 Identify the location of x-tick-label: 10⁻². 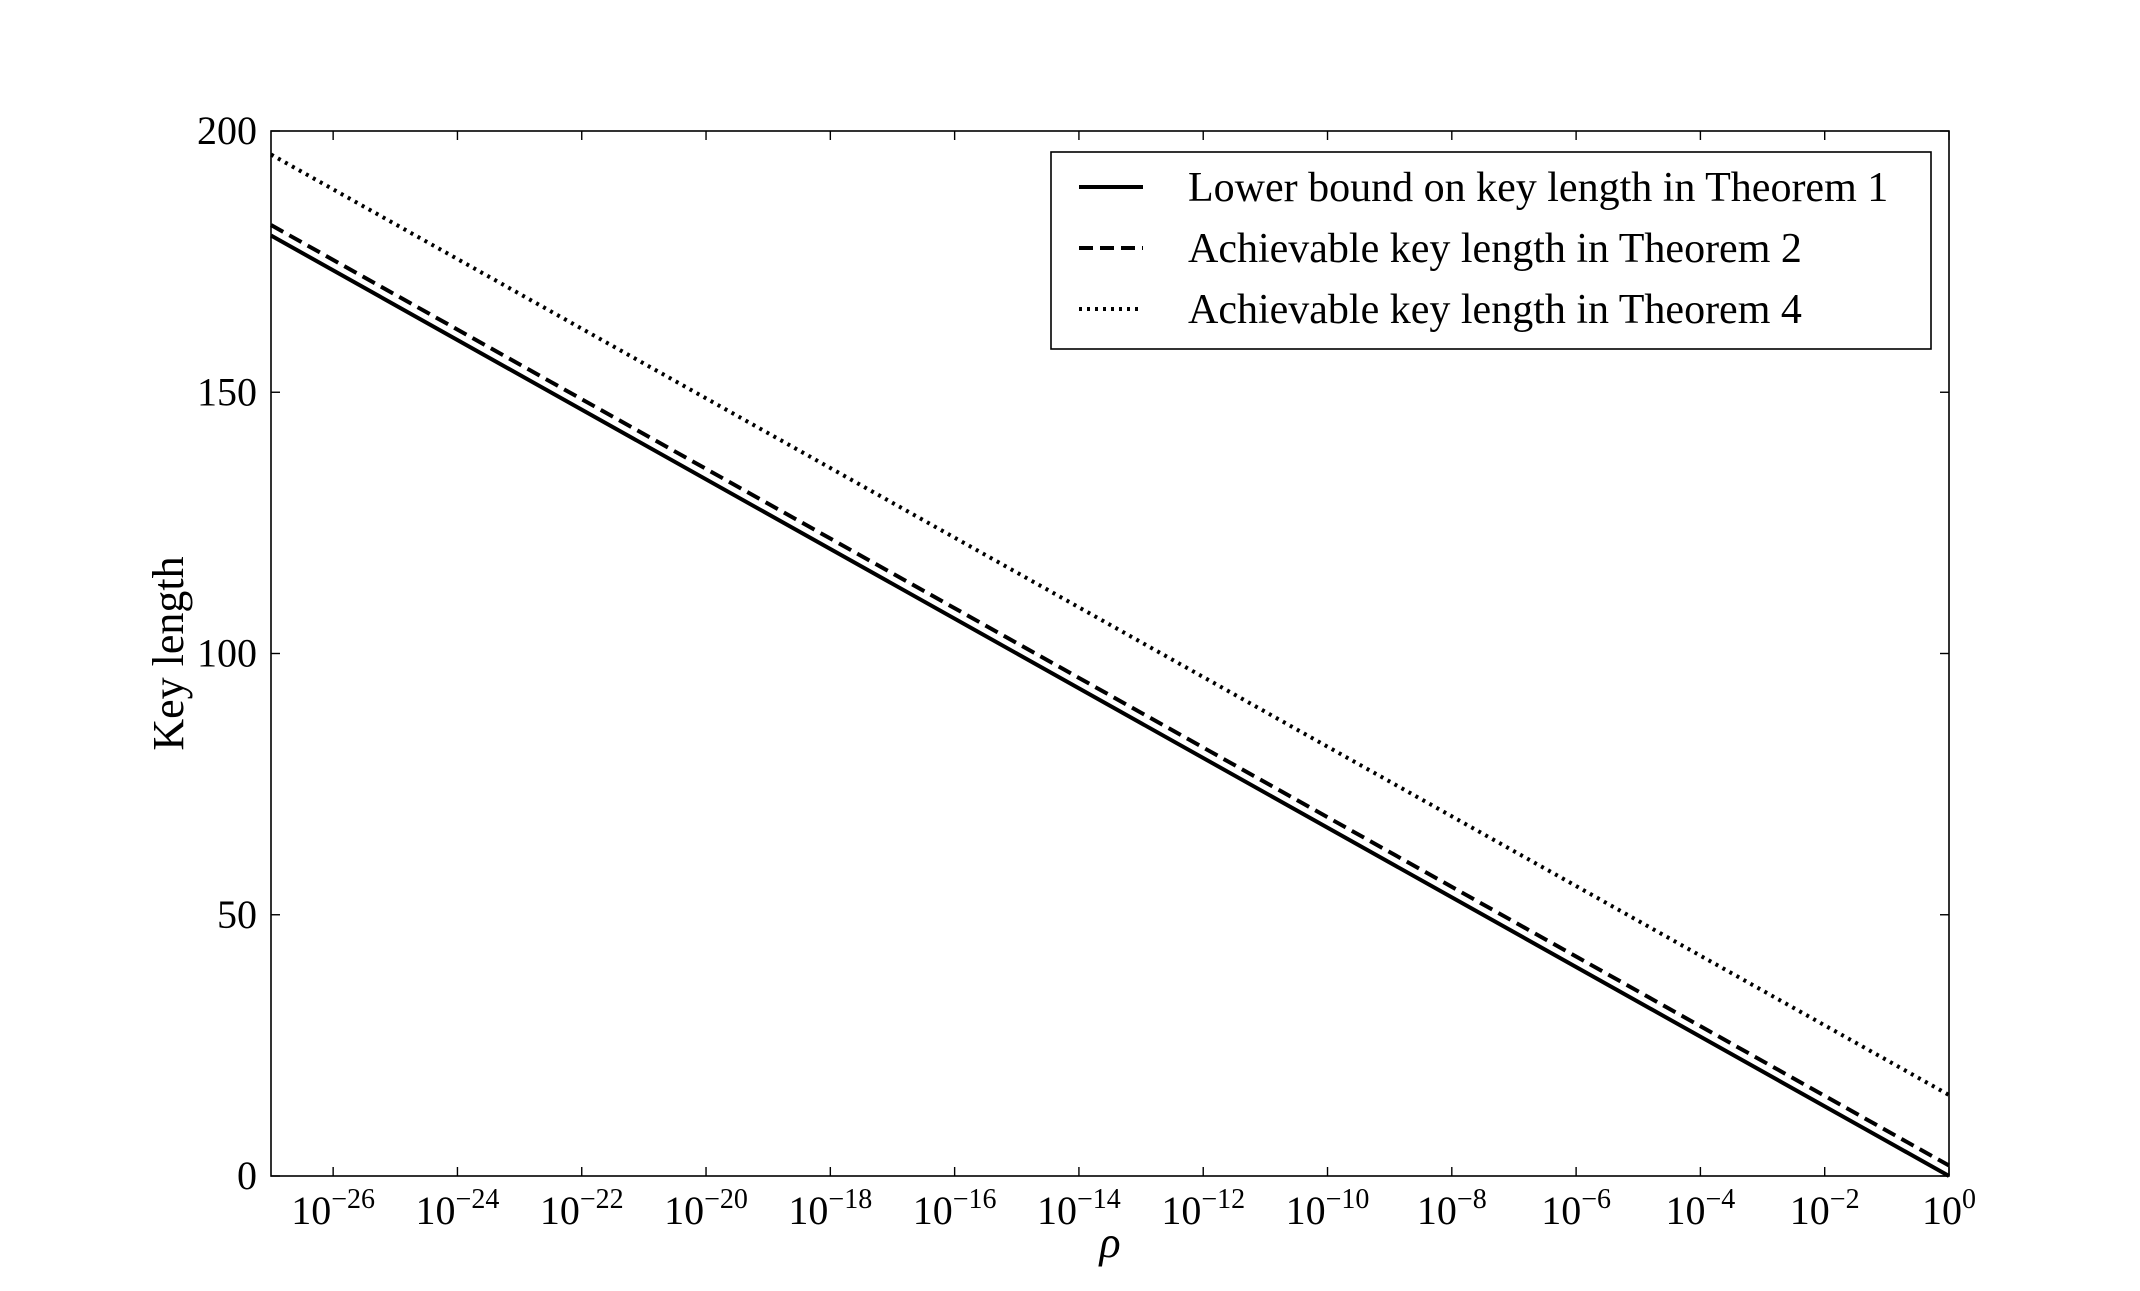
(1825, 1208).